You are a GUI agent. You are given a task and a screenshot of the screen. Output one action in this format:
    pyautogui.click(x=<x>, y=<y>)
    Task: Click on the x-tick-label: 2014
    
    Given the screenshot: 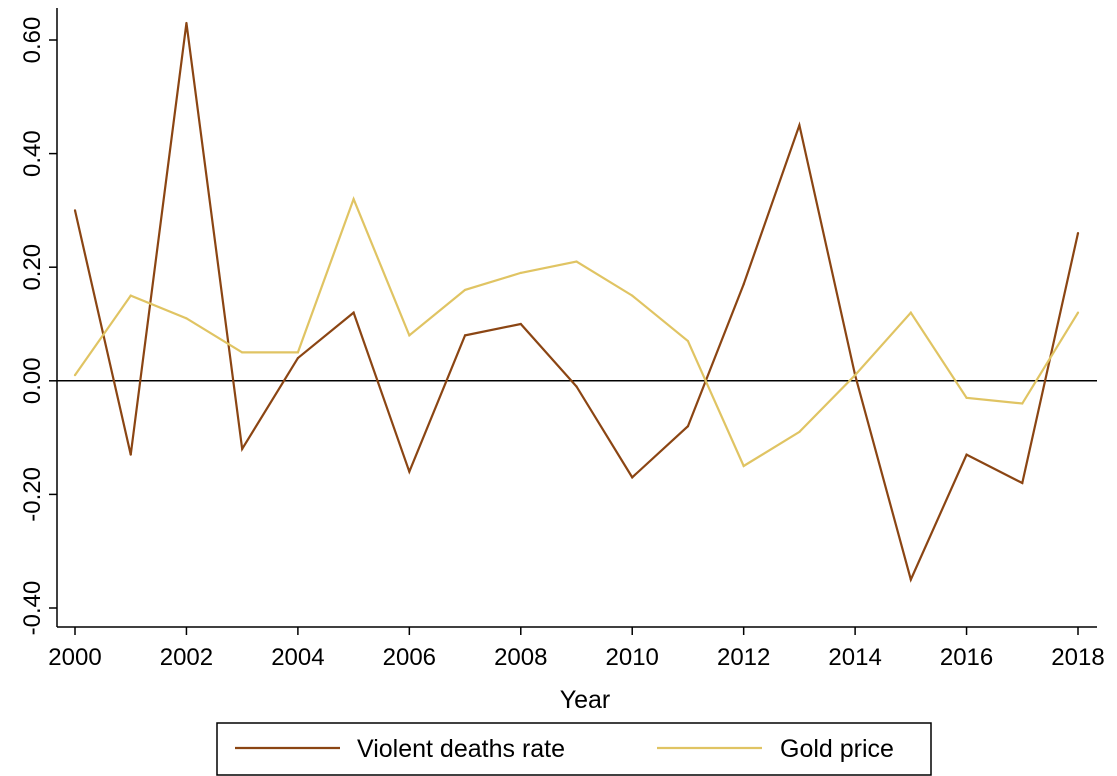 What is the action you would take?
    pyautogui.click(x=854, y=657)
    